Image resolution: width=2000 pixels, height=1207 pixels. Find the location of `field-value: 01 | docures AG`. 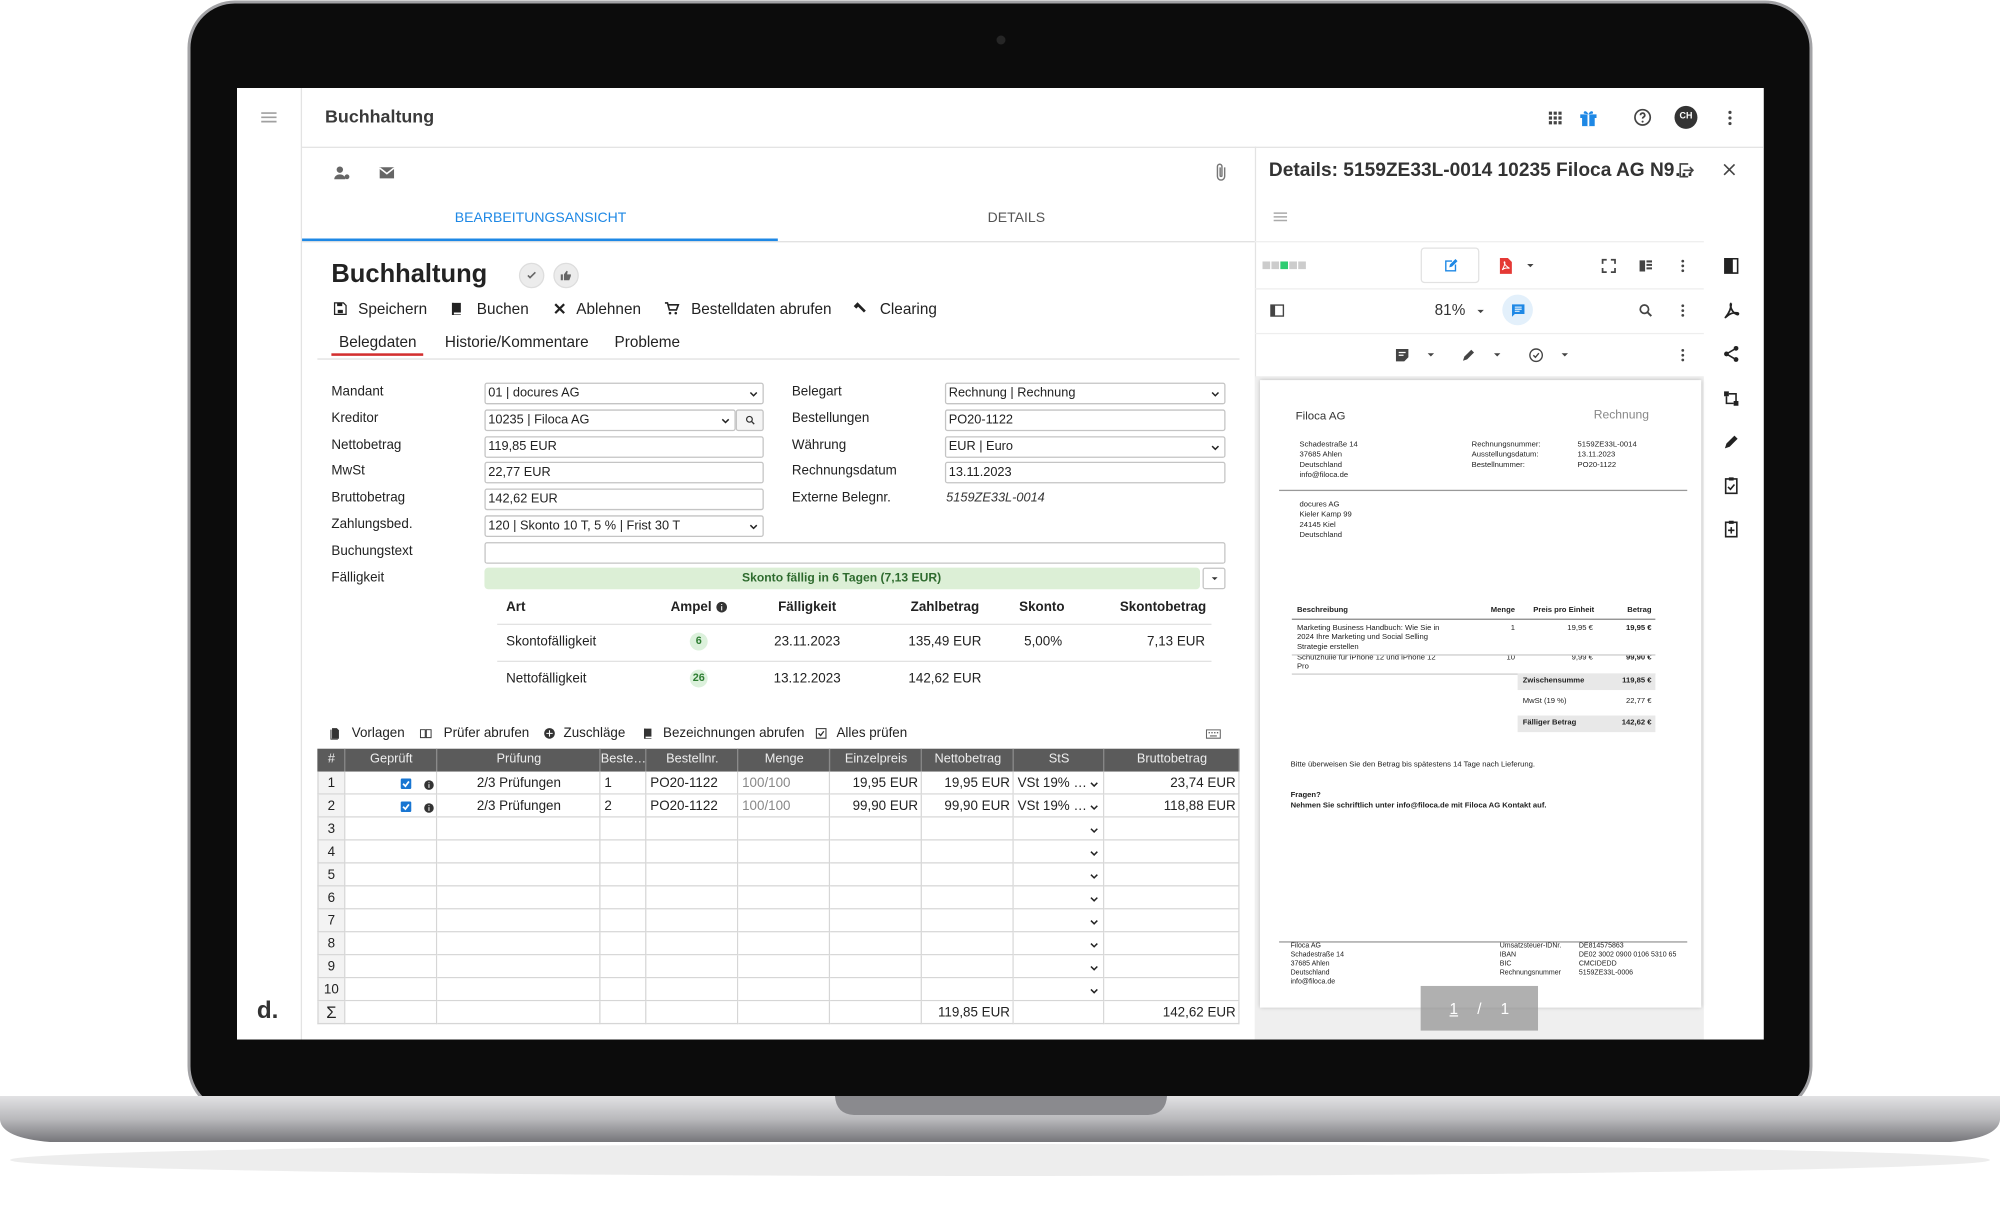

field-value: 01 | docures AG is located at coordinates (534, 392).